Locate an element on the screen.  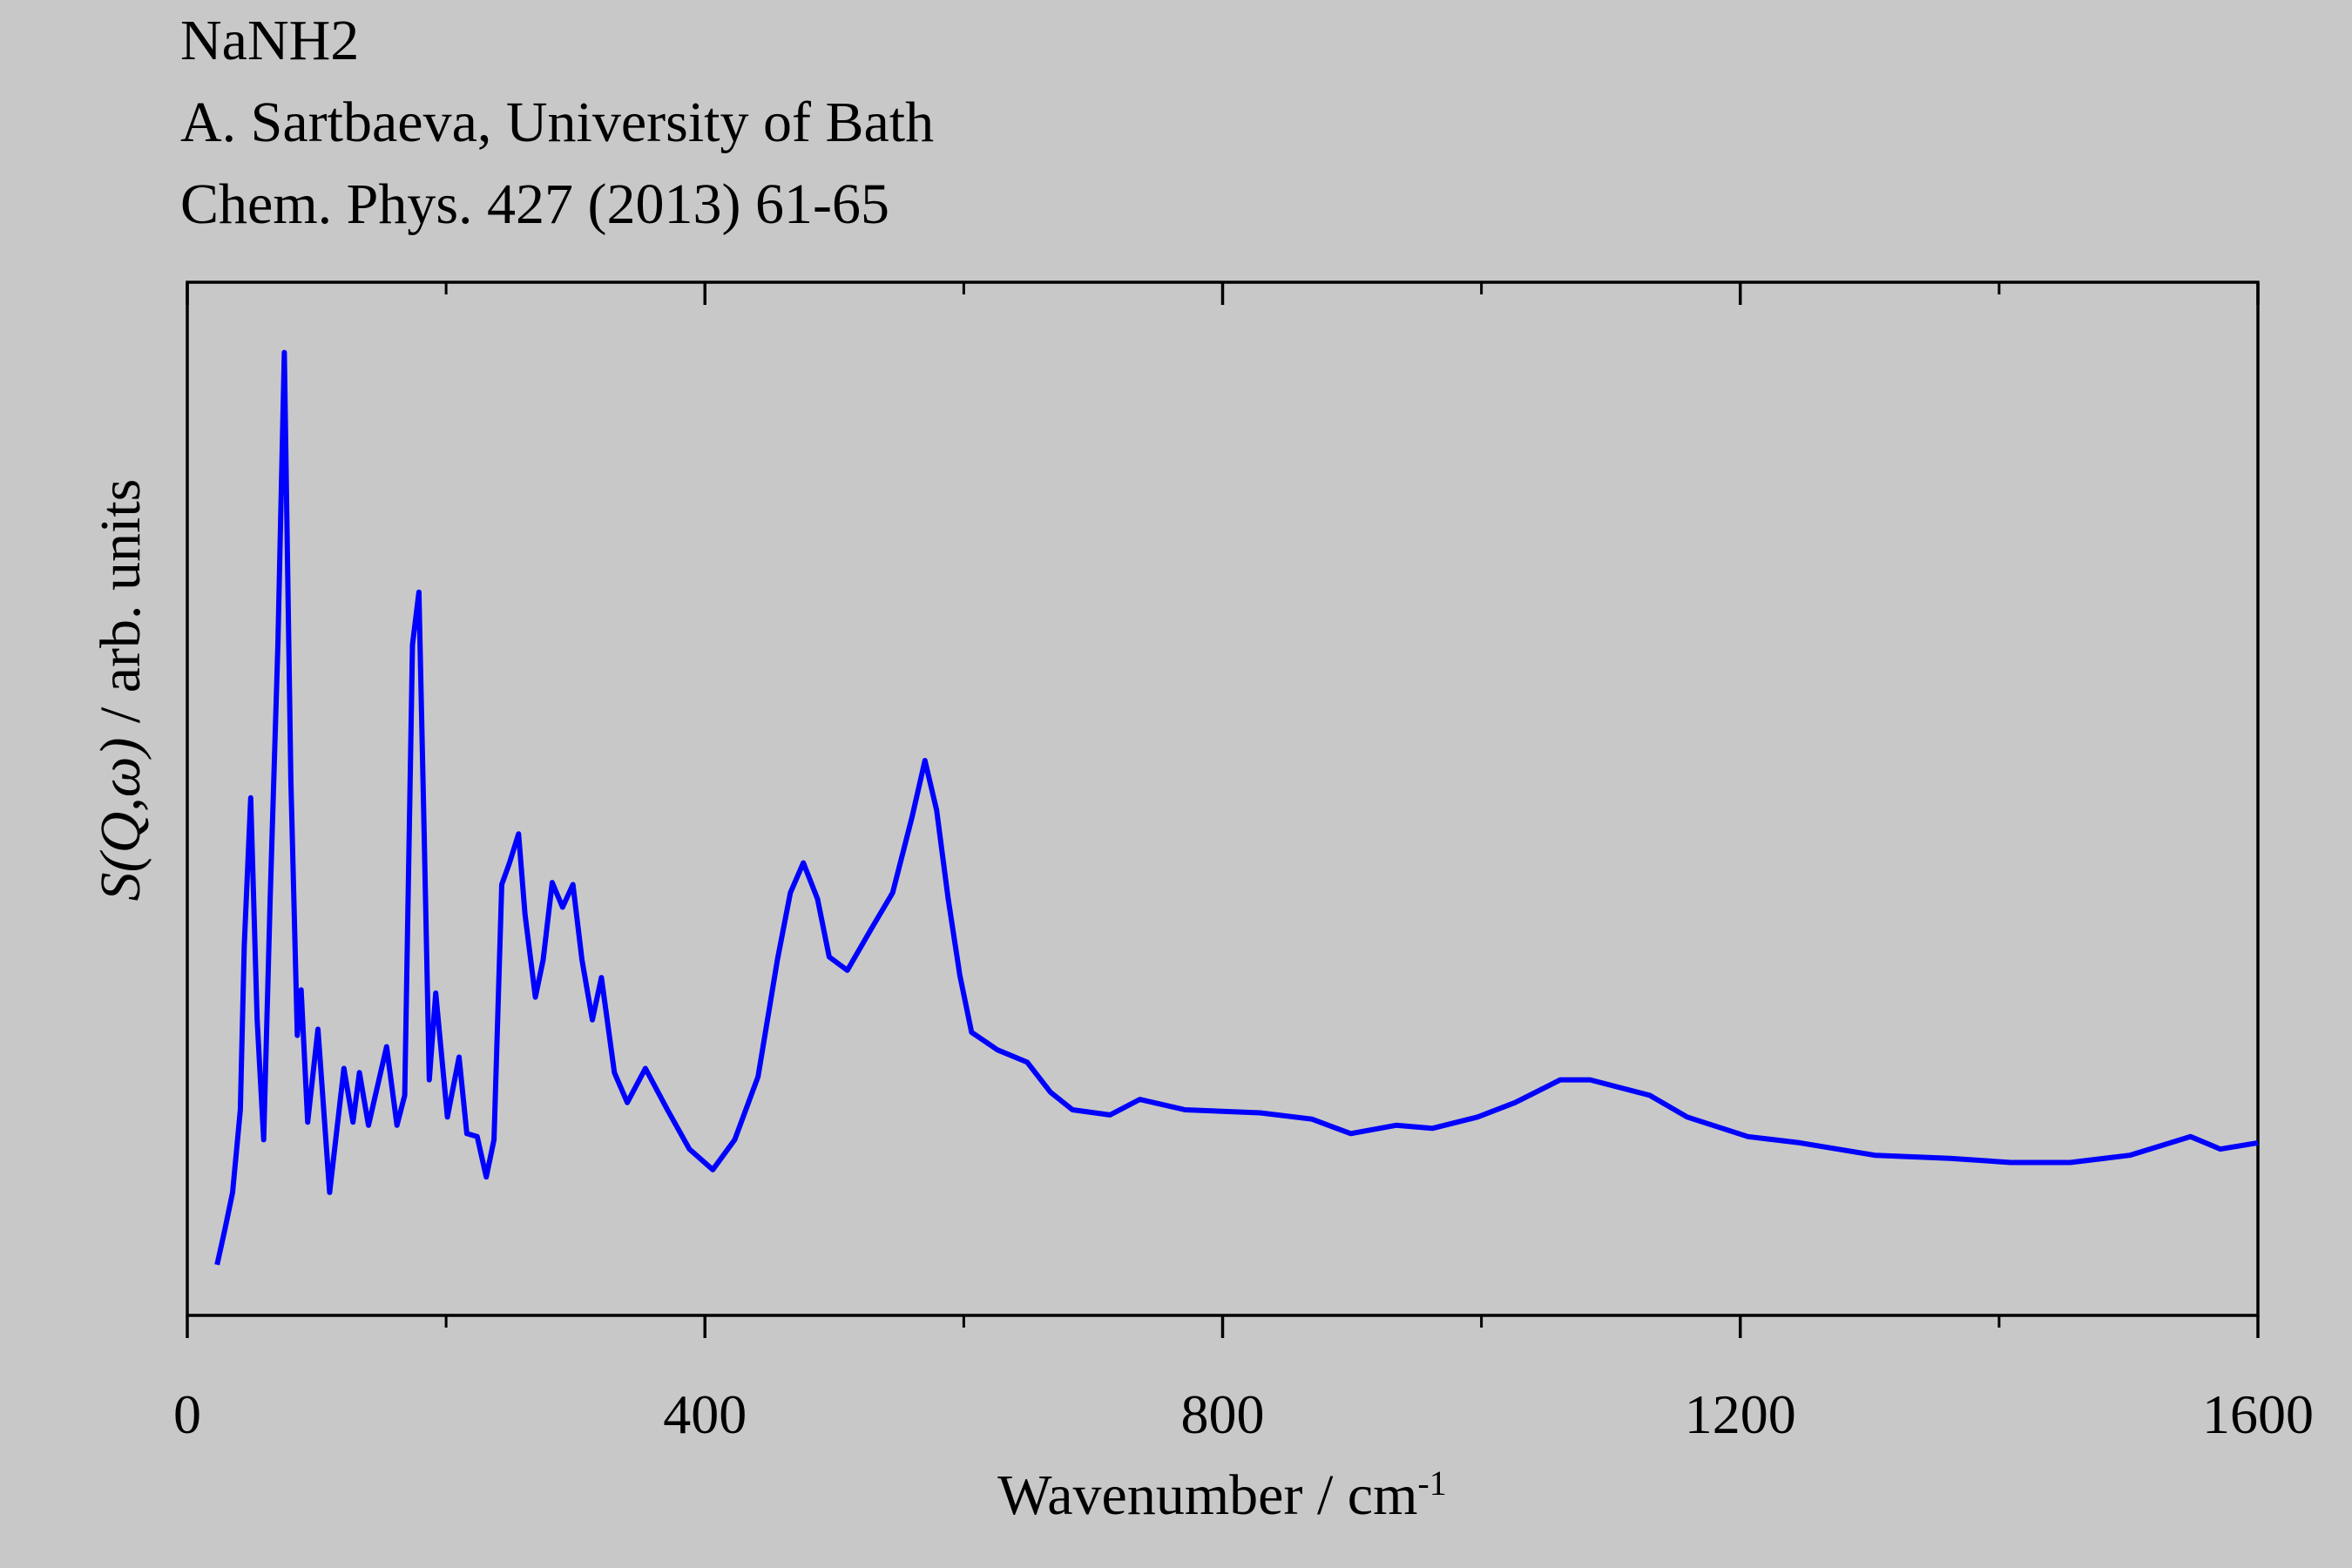
title-line: Chem. Phys. 427 (2013) 61-65 is located at coordinates (534, 204).